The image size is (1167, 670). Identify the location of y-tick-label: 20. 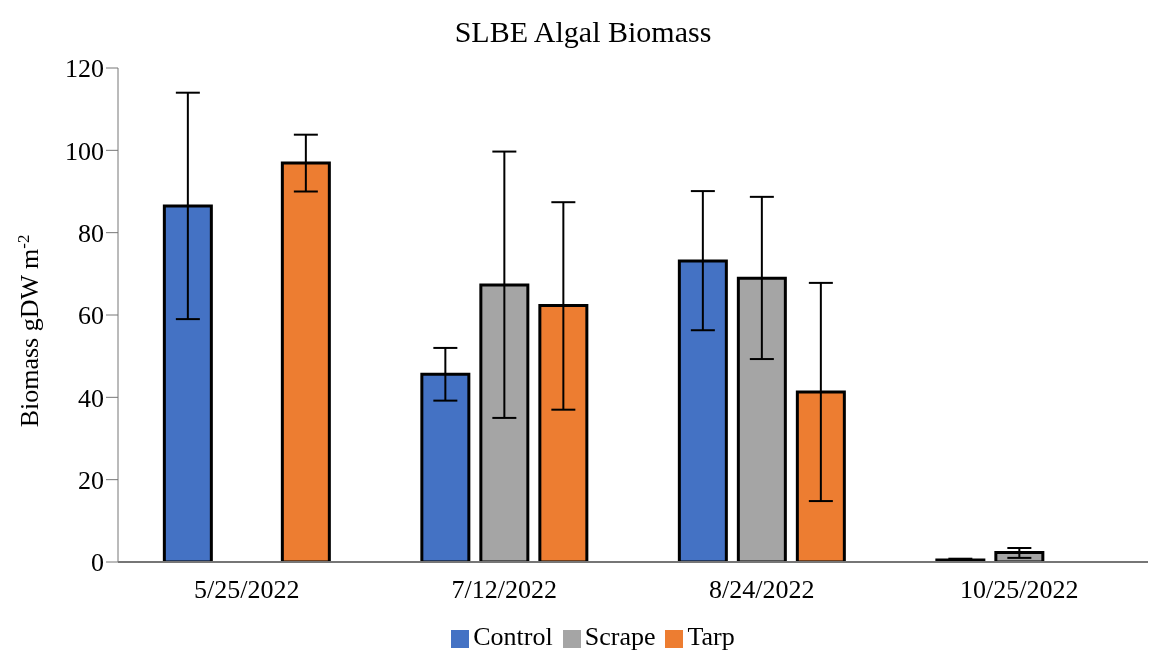
(91, 480).